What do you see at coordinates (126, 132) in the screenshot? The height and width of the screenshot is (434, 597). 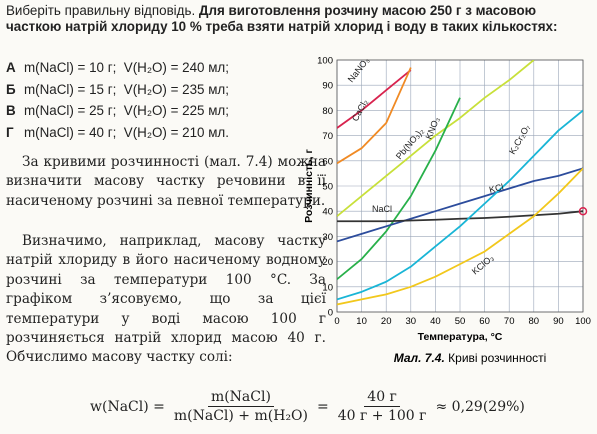 I see `option-text: m(NaCl) = 40 г; V(H₂O) = 210 мл.` at bounding box center [126, 132].